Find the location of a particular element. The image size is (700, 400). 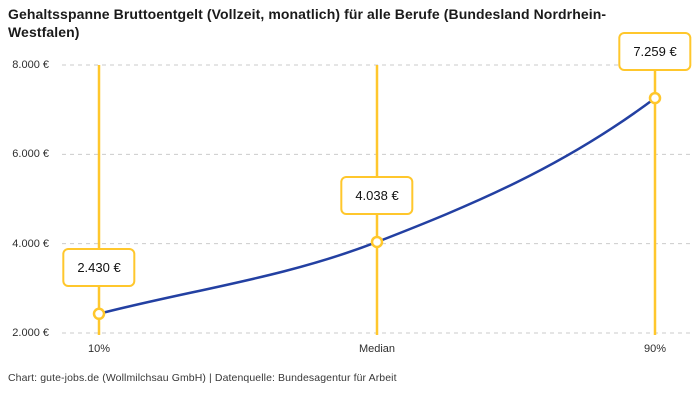

x-axis-category-label: Median is located at coordinates (377, 349).